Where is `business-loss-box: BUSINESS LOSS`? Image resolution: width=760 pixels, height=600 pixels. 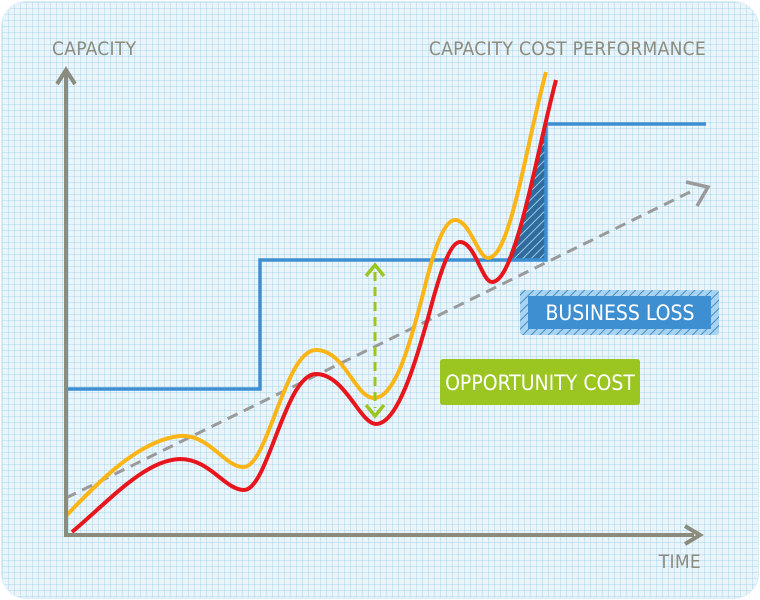
business-loss-box: BUSINESS LOSS is located at coordinates (619, 312).